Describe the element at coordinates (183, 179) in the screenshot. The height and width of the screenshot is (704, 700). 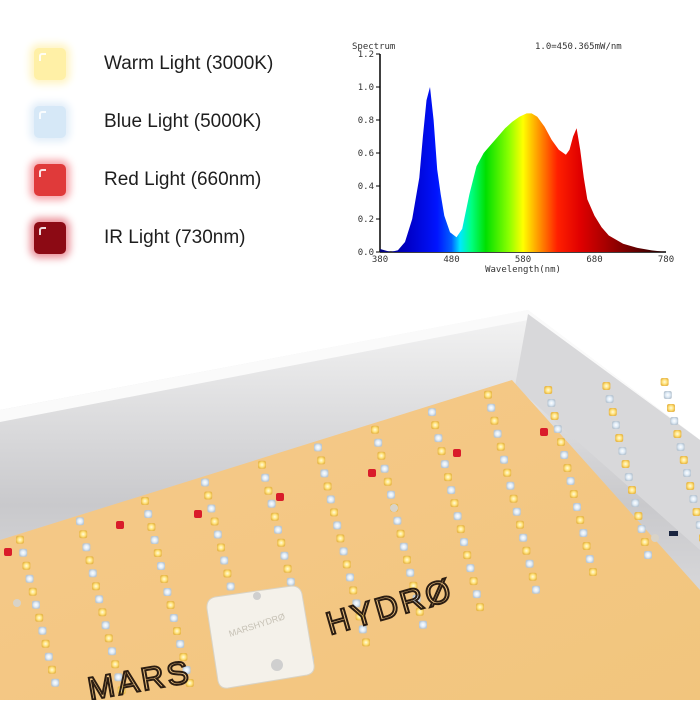
I see `legend-label: Red Light (660nm)` at that location.